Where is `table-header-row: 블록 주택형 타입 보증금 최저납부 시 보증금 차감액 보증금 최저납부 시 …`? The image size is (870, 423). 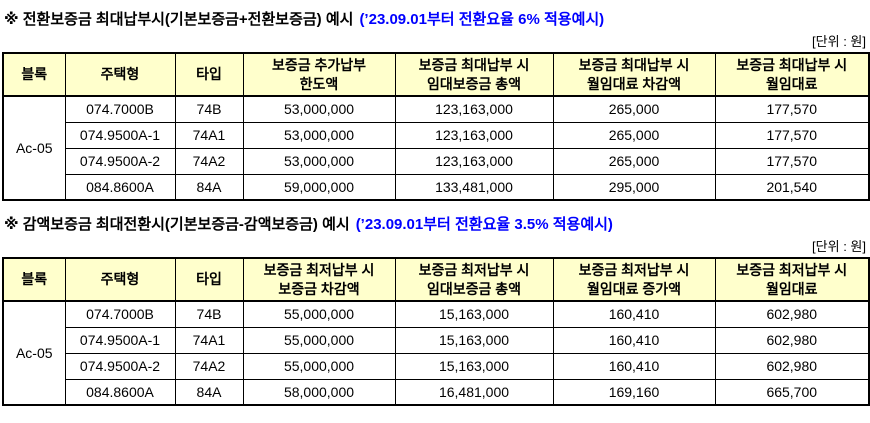
table-header-row: 블록 주택형 타입 보증금 최저납부 시 보증금 차감액 보증금 최저납부 시 … is located at coordinates (436, 279).